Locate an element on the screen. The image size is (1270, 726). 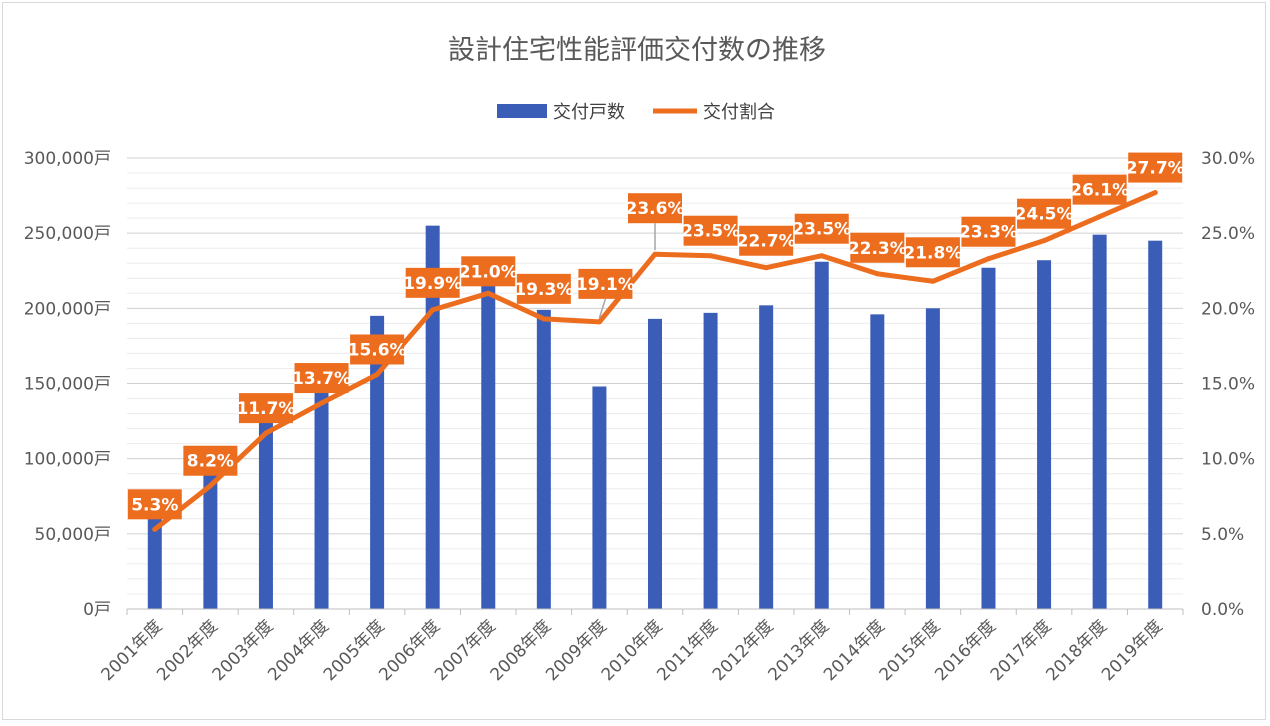
y-right-tick-label: 0.0% is located at coordinates (1222, 610).